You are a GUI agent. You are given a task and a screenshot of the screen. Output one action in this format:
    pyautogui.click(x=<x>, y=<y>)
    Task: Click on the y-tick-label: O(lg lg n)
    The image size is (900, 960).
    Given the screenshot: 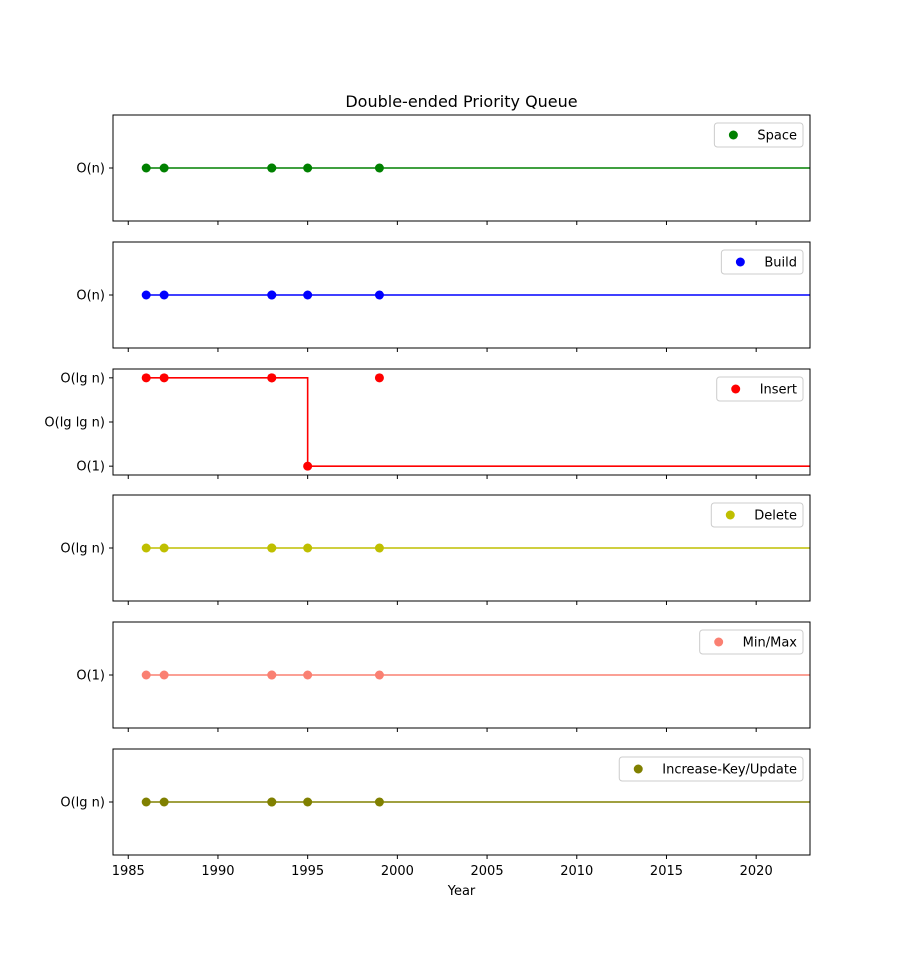 What is the action you would take?
    pyautogui.click(x=74, y=423)
    